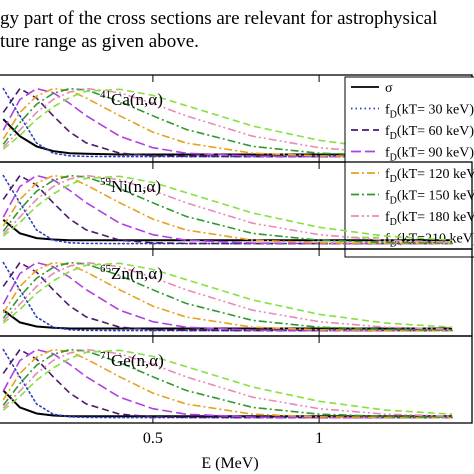 The width and height of the screenshot is (474, 474). I want to click on body-text-line: ture range as given above., so click(99, 41).